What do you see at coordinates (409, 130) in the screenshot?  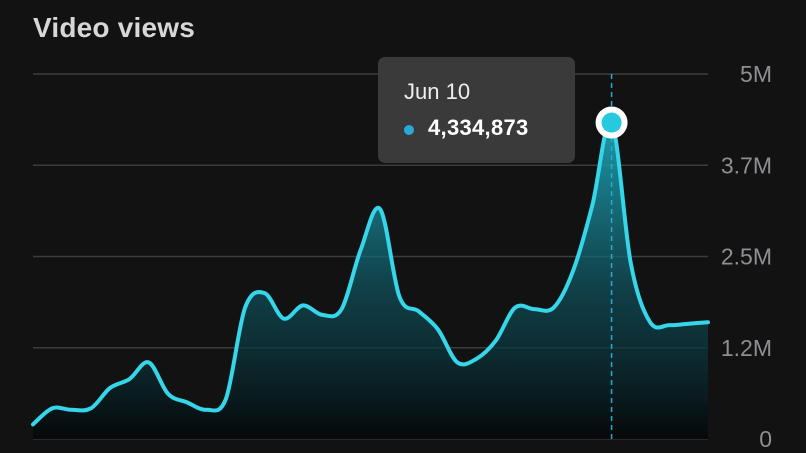 I see `tooltip-series-dot` at bounding box center [409, 130].